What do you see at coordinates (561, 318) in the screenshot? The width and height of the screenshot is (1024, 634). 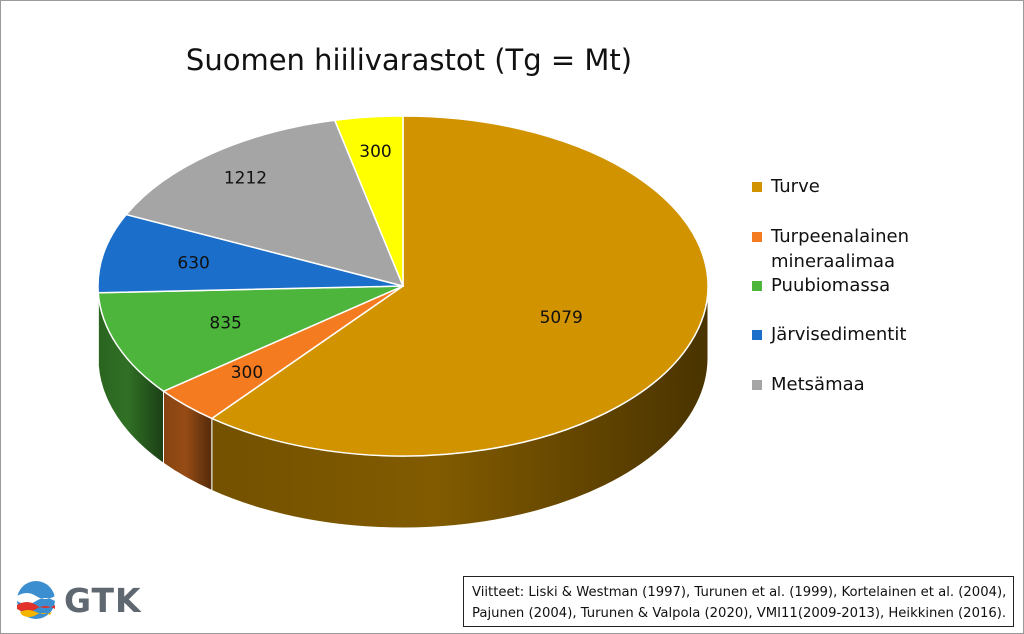 I see `data-label-turve: 5079` at bounding box center [561, 318].